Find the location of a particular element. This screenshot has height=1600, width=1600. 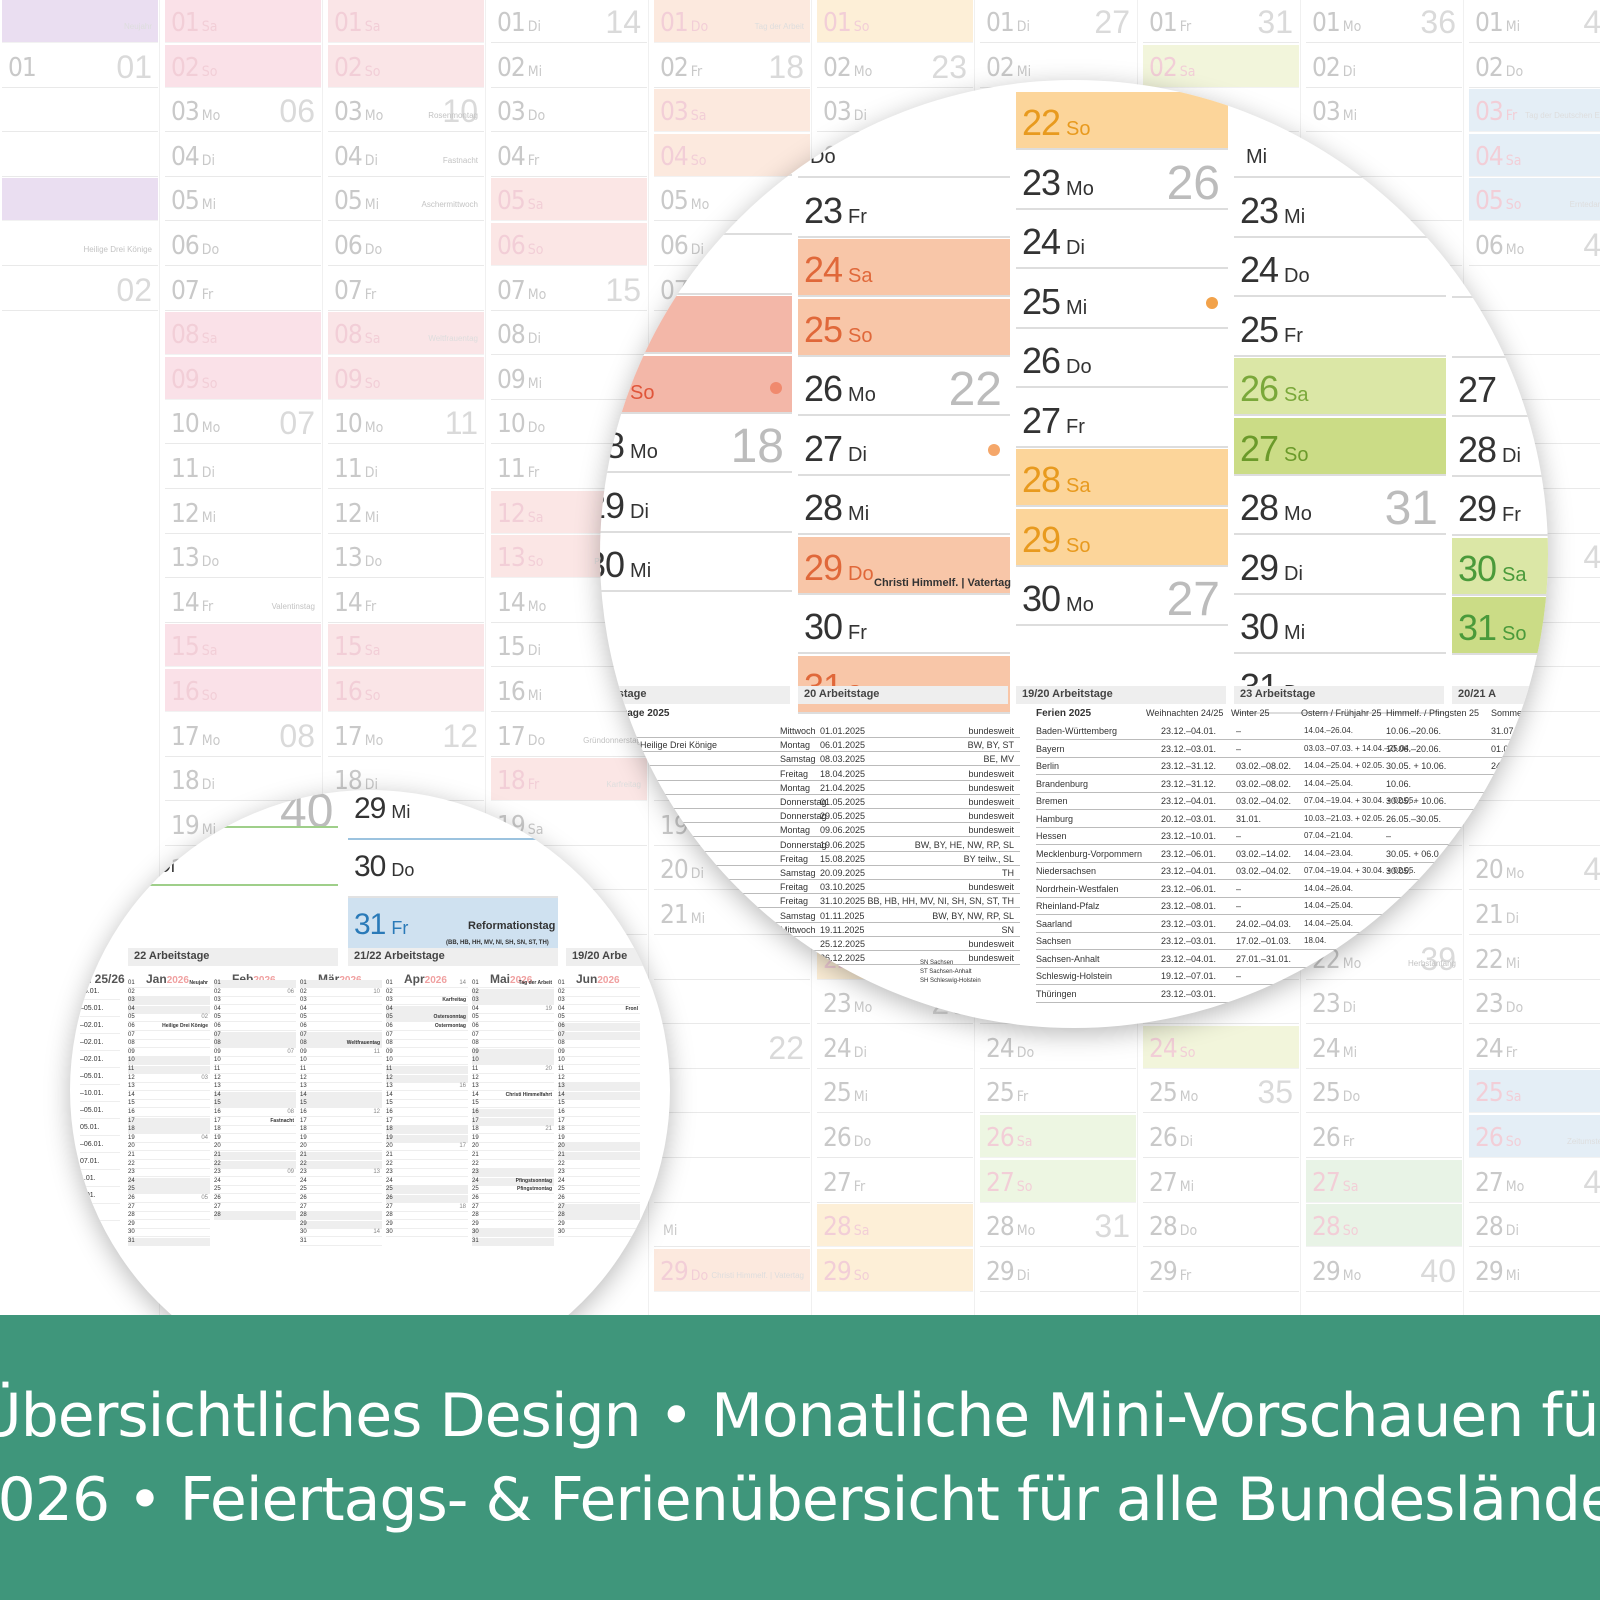

mini-day-row: 23 09 is located at coordinates (255, 1173).